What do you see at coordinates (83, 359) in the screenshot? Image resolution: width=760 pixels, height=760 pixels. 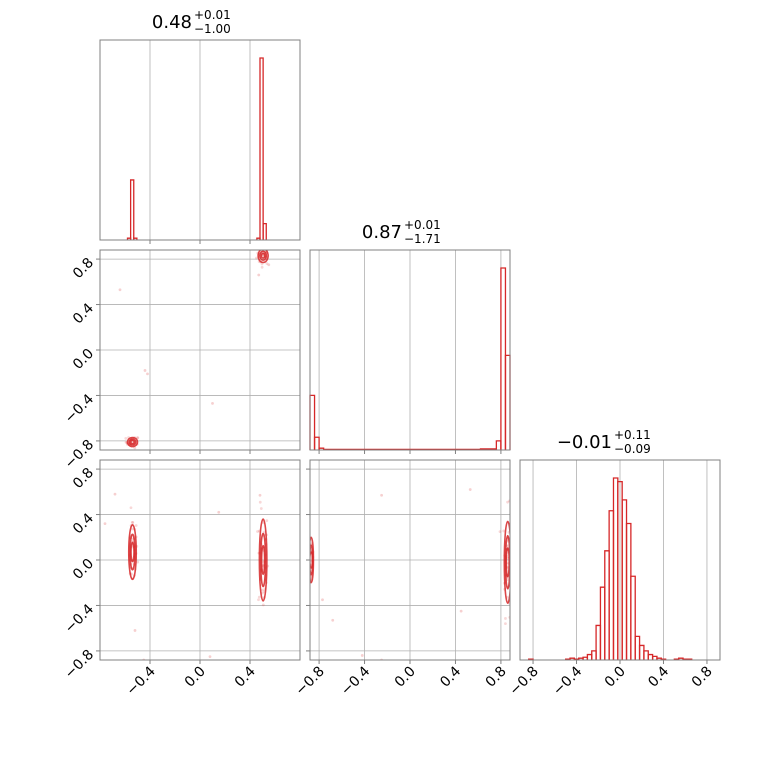 I see `p2-ytick-label: 0.0` at bounding box center [83, 359].